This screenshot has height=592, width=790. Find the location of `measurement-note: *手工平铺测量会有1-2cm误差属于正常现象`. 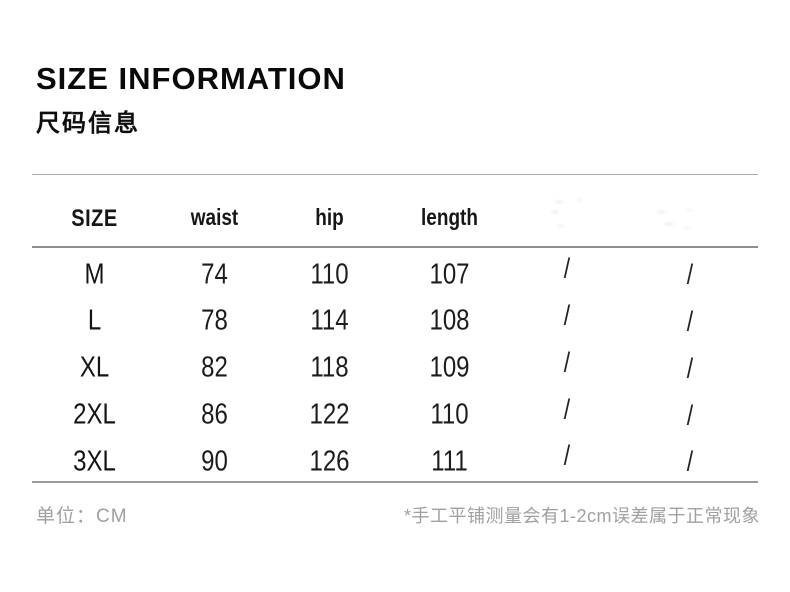

measurement-note: *手工平铺测量会有1-2cm误差属于正常现象 is located at coordinates (581, 516).